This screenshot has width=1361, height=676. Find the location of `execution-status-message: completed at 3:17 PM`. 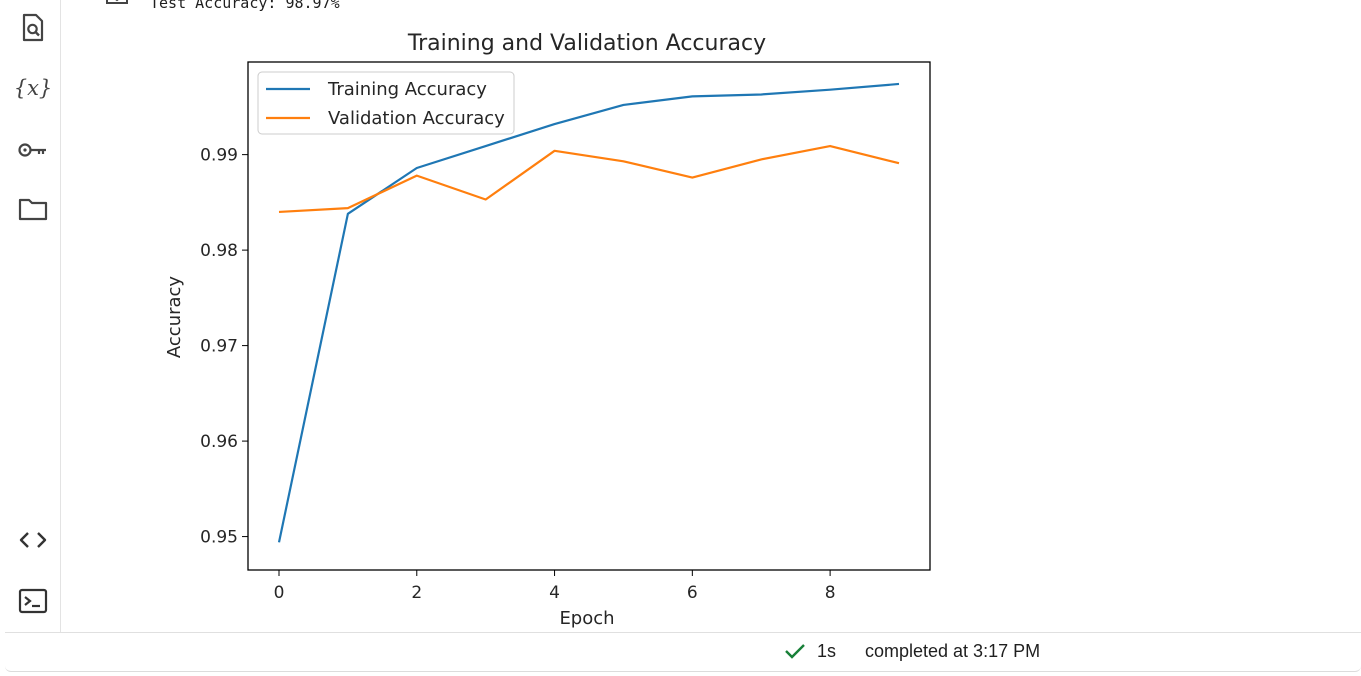

execution-status-message: completed at 3:17 PM is located at coordinates (952, 651).